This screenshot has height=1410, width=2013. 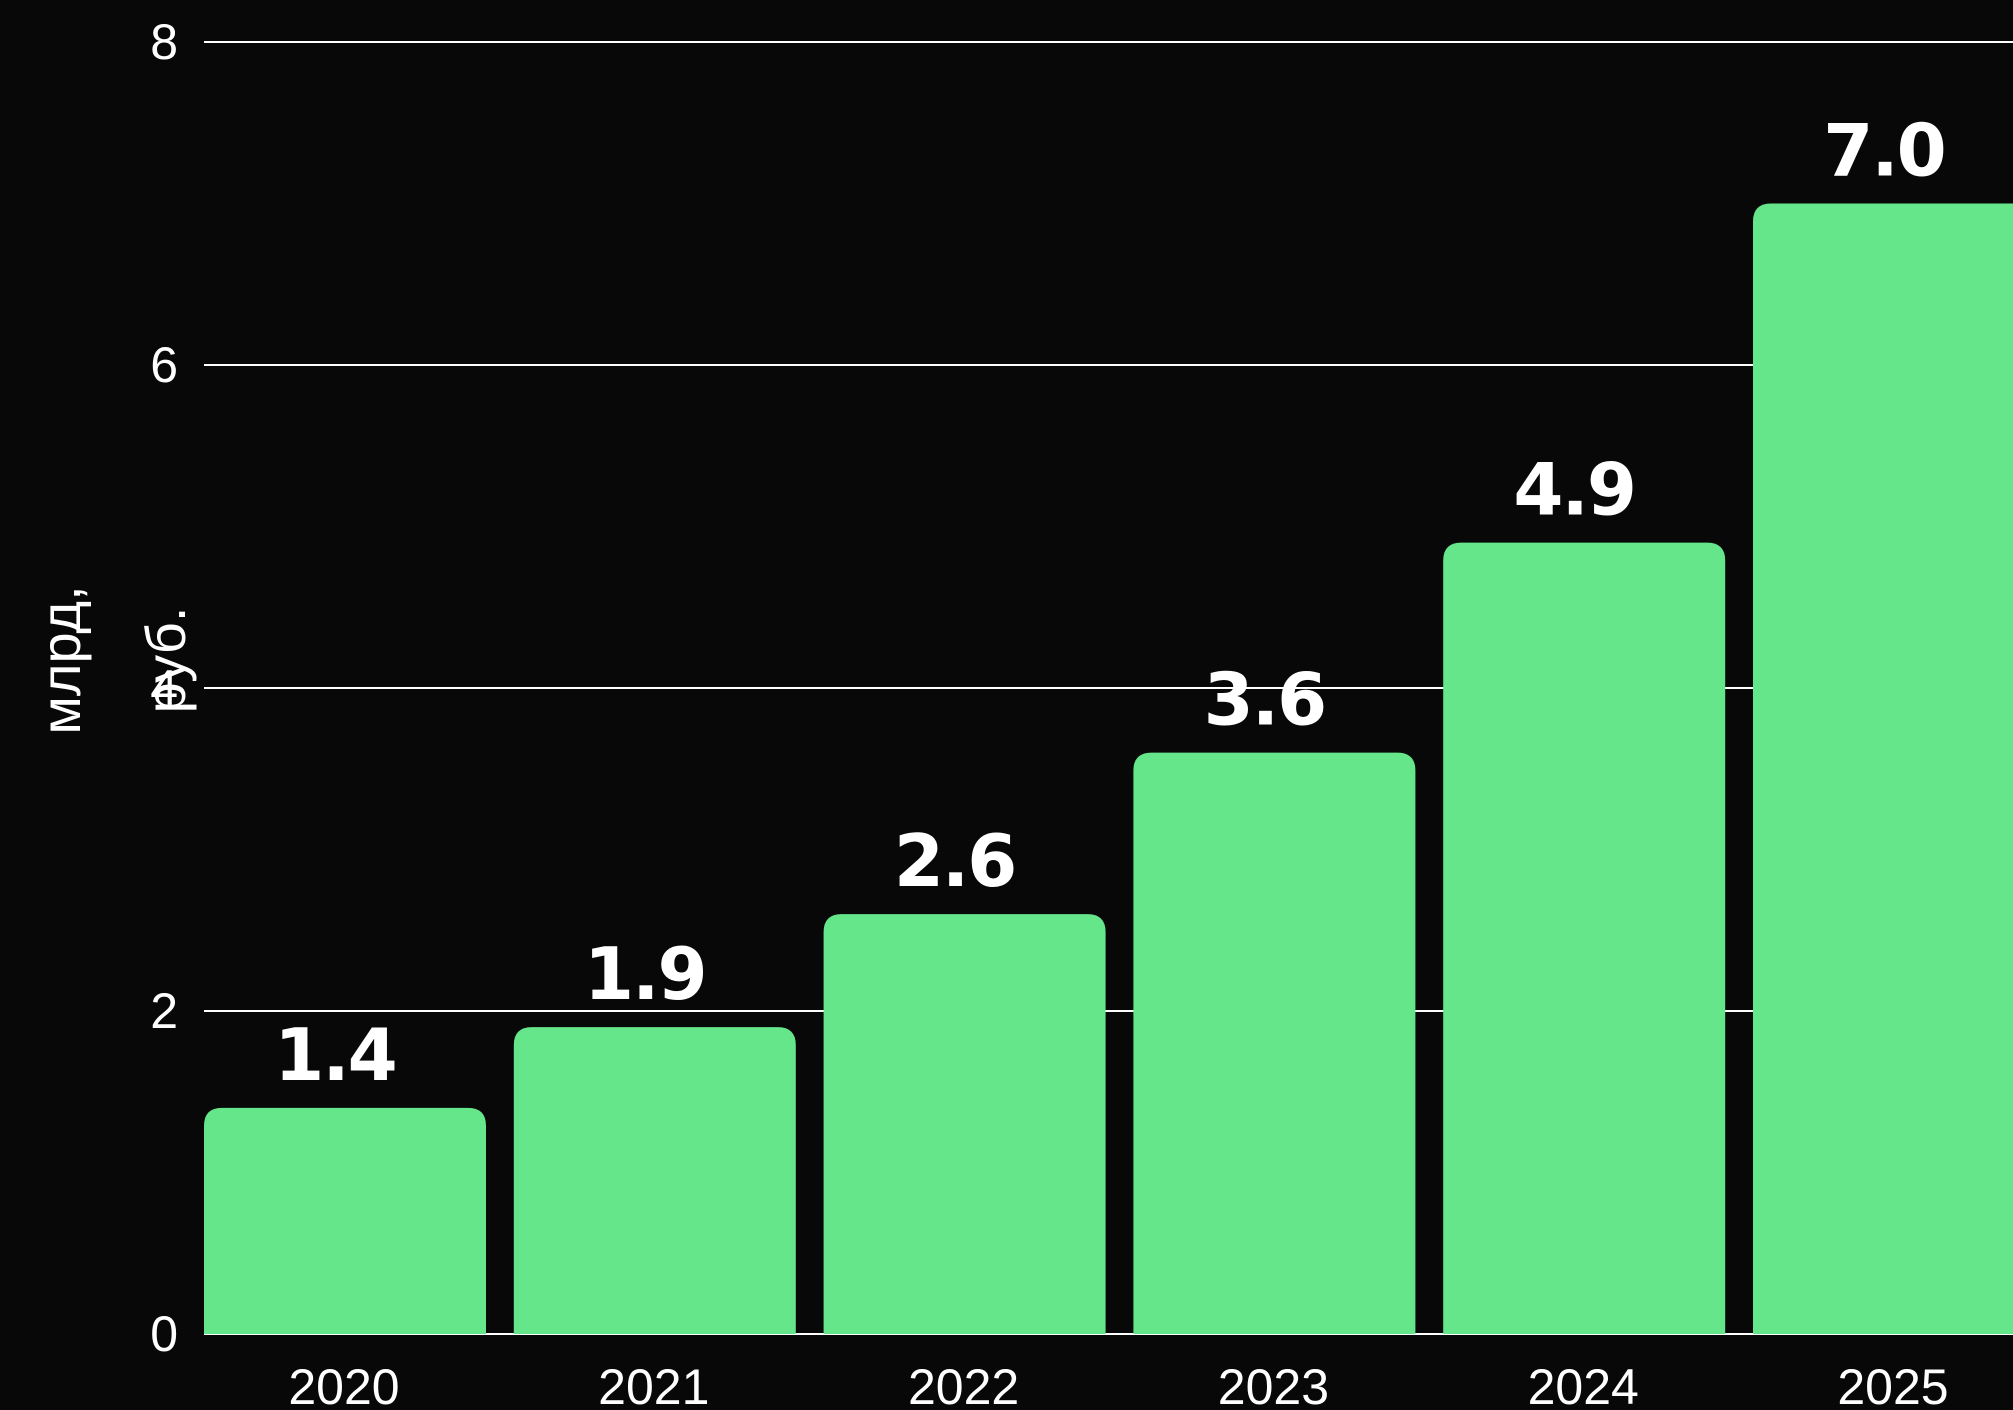 I want to click on x-tick-label-2023: 2023, so click(x=1273, y=1384).